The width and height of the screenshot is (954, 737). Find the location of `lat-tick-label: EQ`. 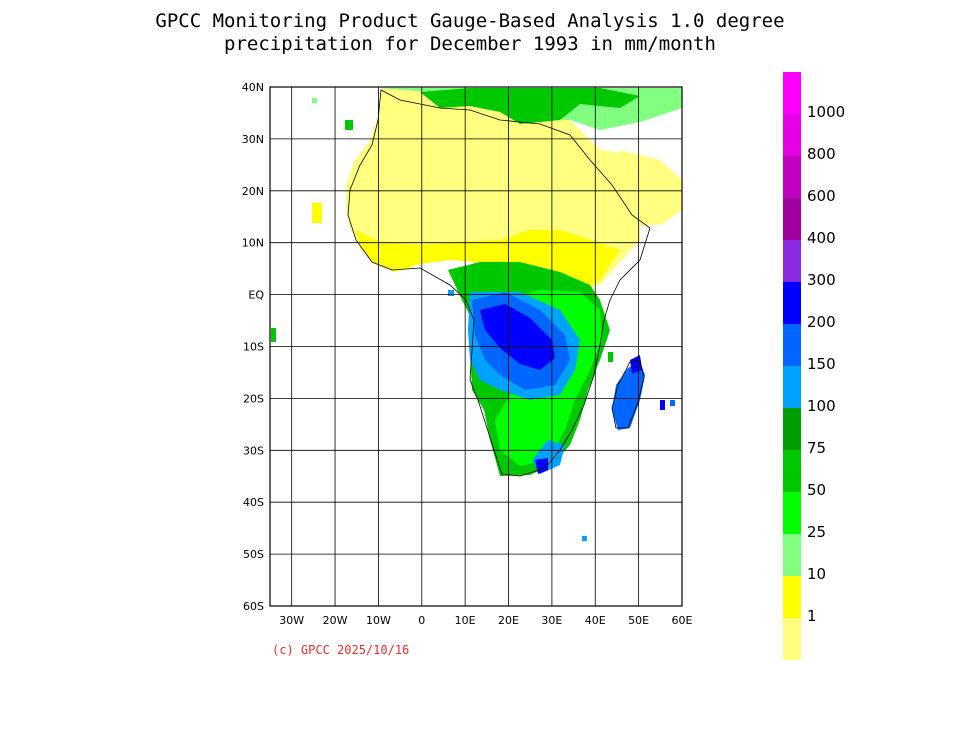

lat-tick-label: EQ is located at coordinates (256, 295).